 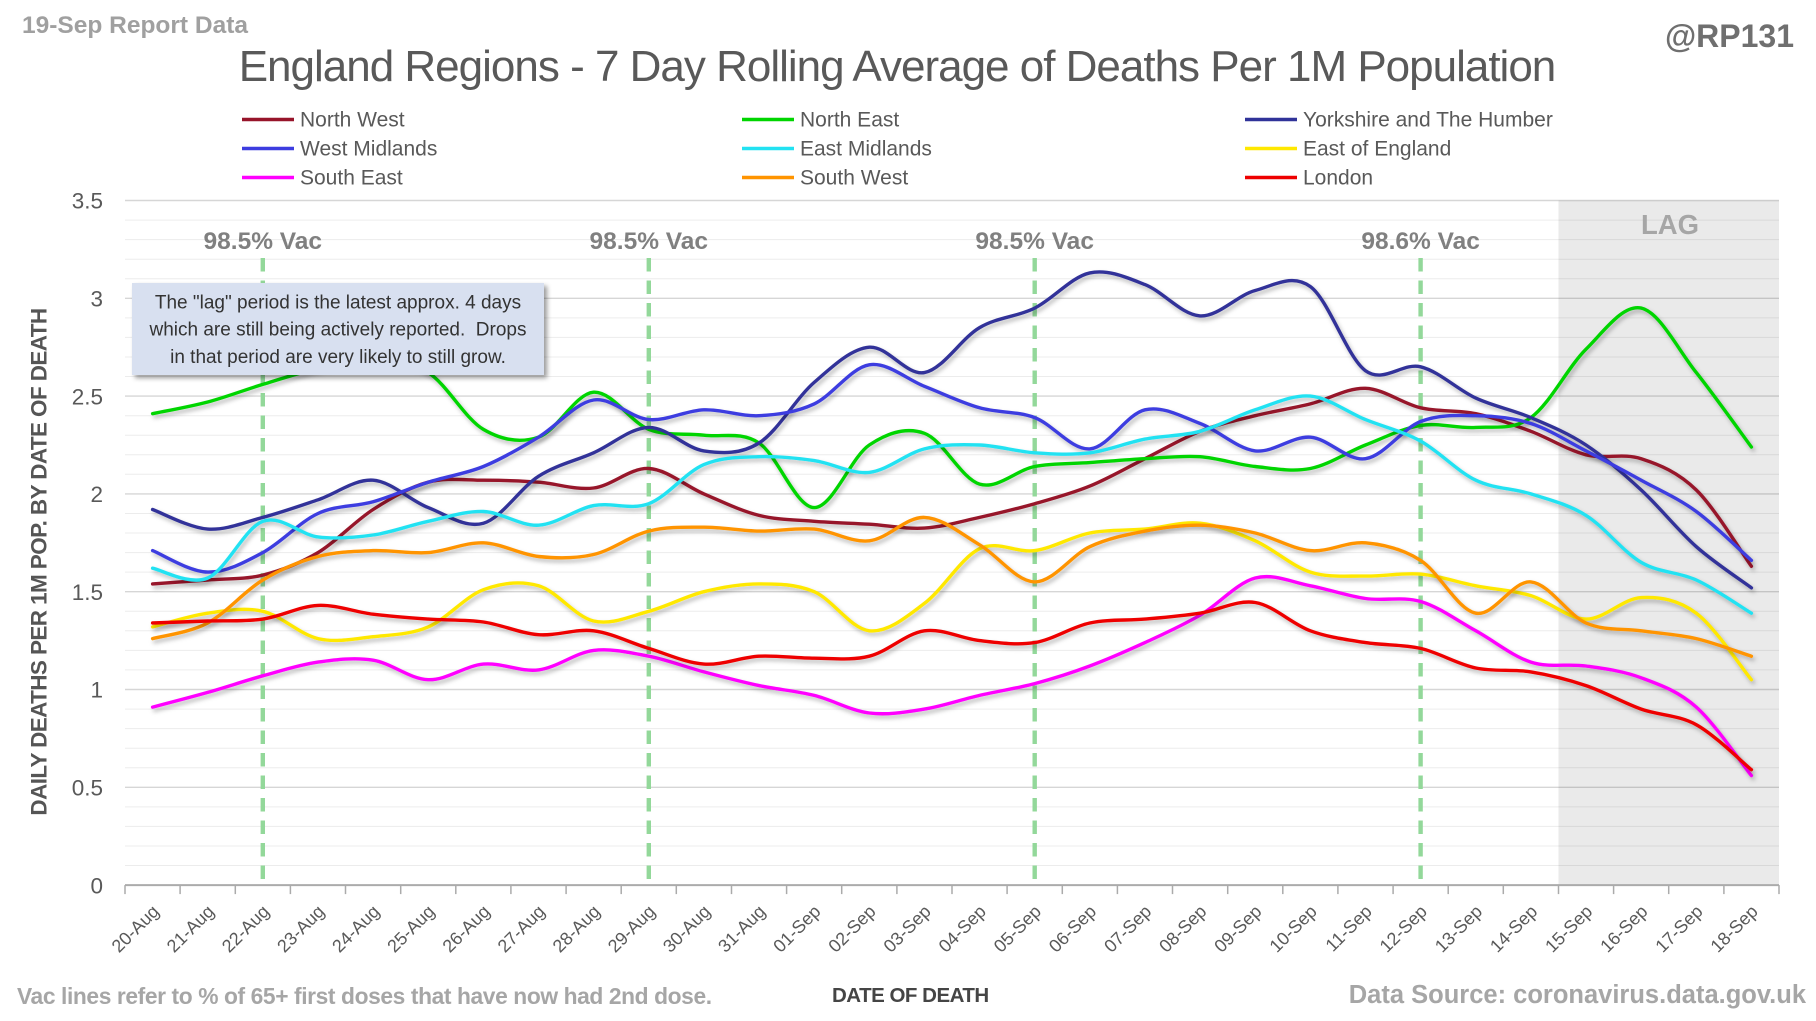 What do you see at coordinates (741, 928) in the screenshot?
I see `svg-text: 31-Aug` at bounding box center [741, 928].